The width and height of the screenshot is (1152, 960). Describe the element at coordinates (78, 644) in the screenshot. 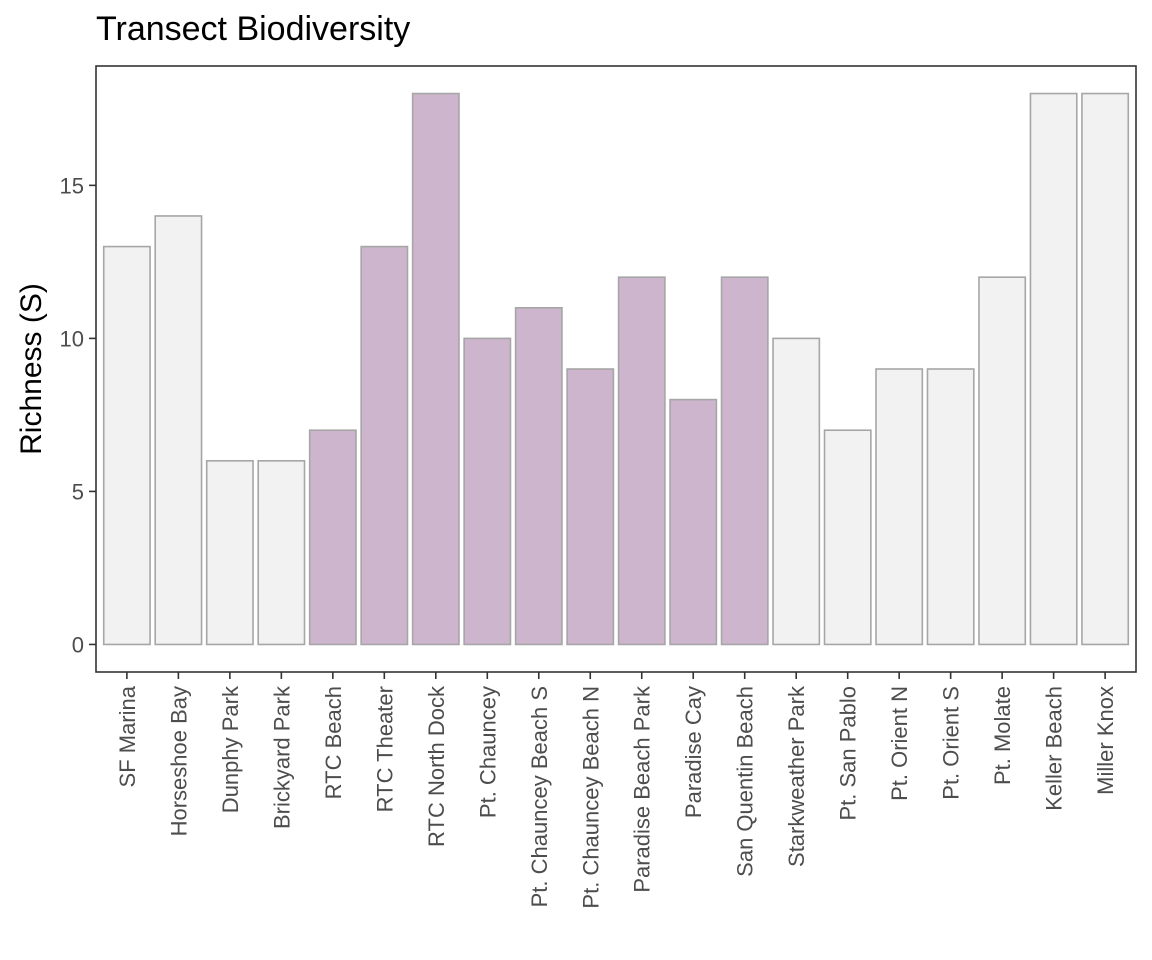

I see `y-tick-label-0: 0` at that location.